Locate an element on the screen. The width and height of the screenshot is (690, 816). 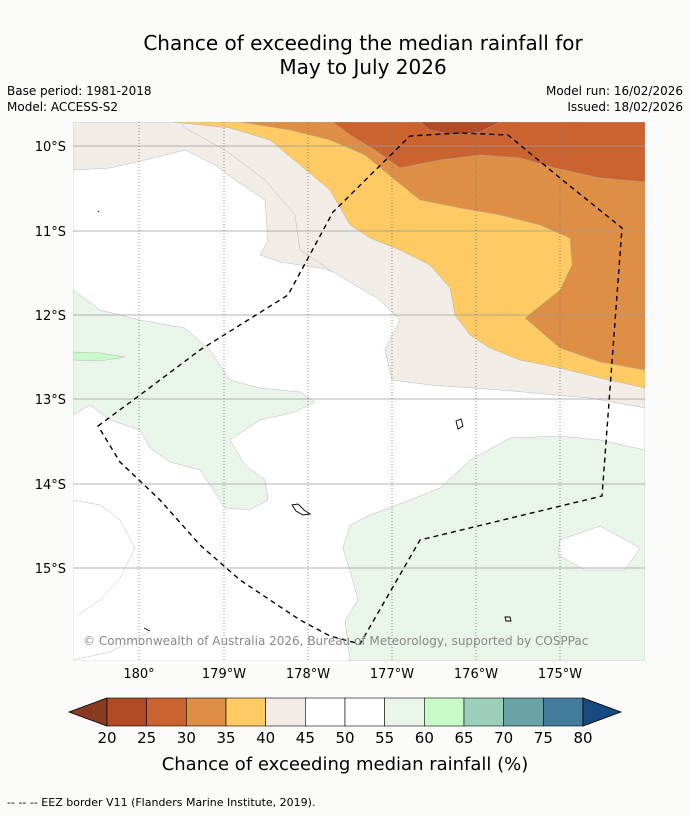
lat-label-13s: 13°S is located at coordinates (50, 400).